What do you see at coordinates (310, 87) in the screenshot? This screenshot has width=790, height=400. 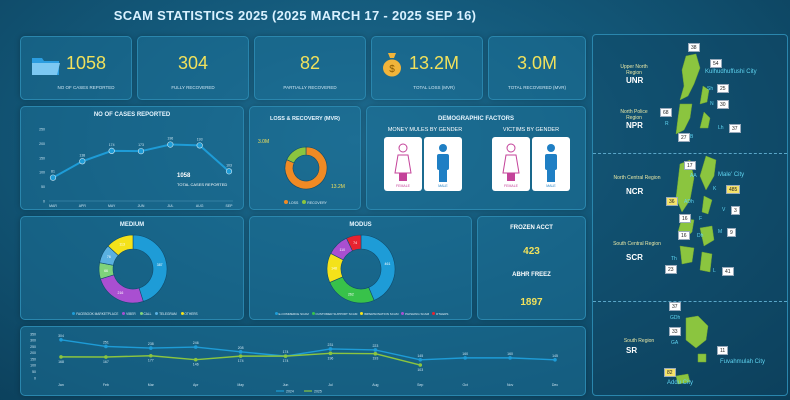 I see `kpi-label: PARTIALLY RECOVERED` at bounding box center [310, 87].